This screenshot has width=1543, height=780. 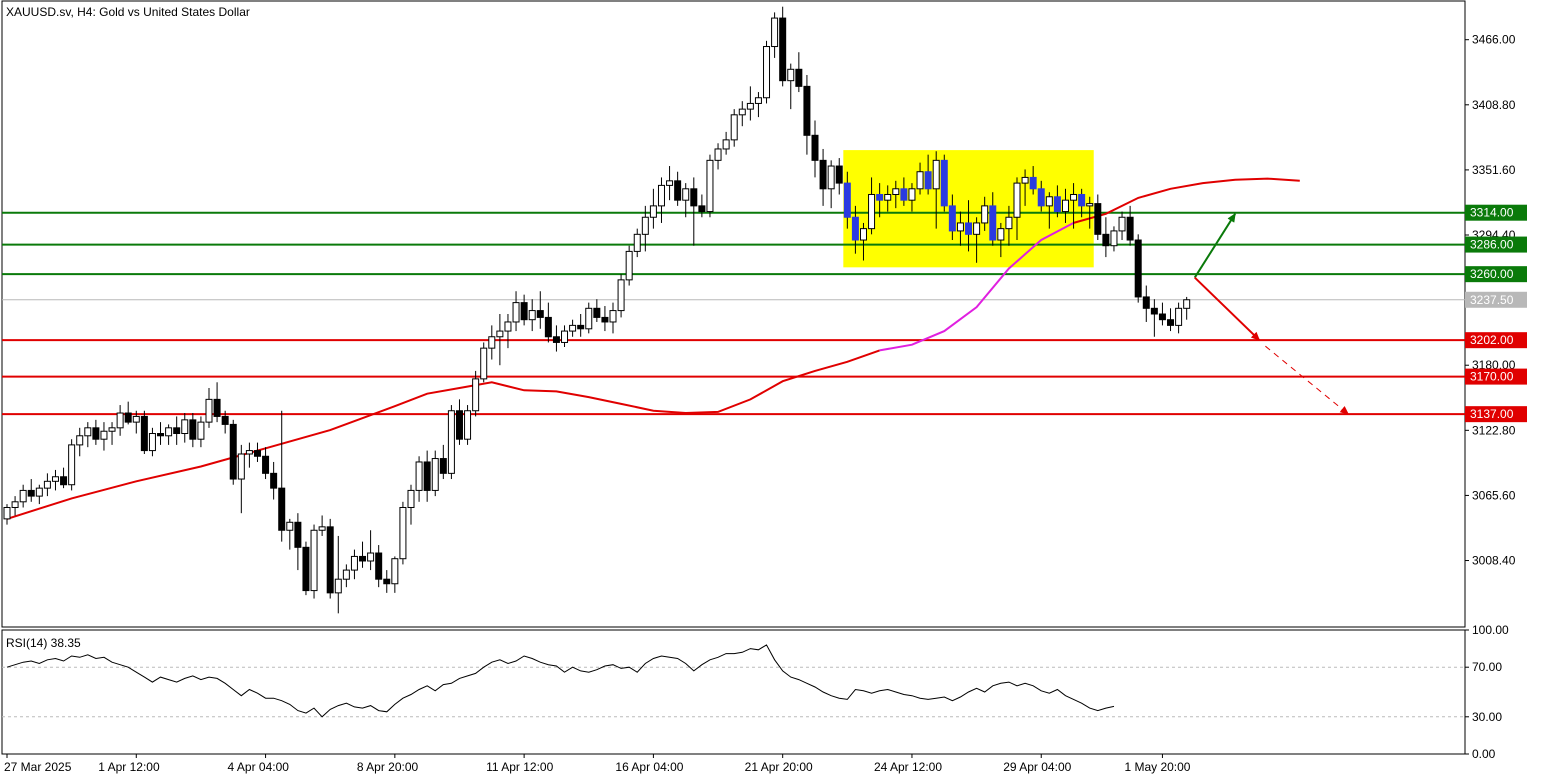 What do you see at coordinates (1487, 667) in the screenshot?
I see `rsi-tick-label: 70.00` at bounding box center [1487, 667].